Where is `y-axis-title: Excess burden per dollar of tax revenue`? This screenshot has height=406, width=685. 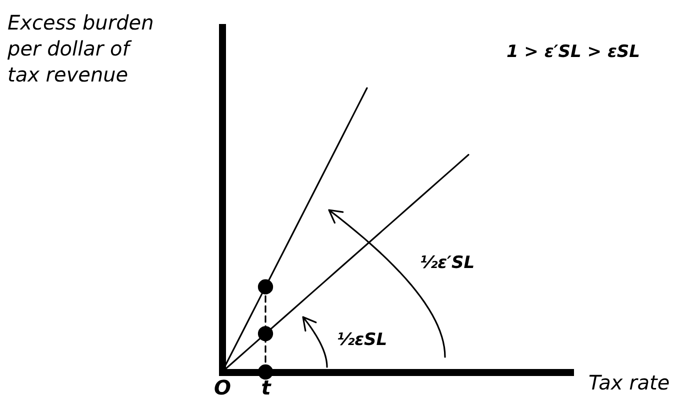
y-axis-title: Excess burden per dollar of tax revenue is located at coordinates (80, 48).